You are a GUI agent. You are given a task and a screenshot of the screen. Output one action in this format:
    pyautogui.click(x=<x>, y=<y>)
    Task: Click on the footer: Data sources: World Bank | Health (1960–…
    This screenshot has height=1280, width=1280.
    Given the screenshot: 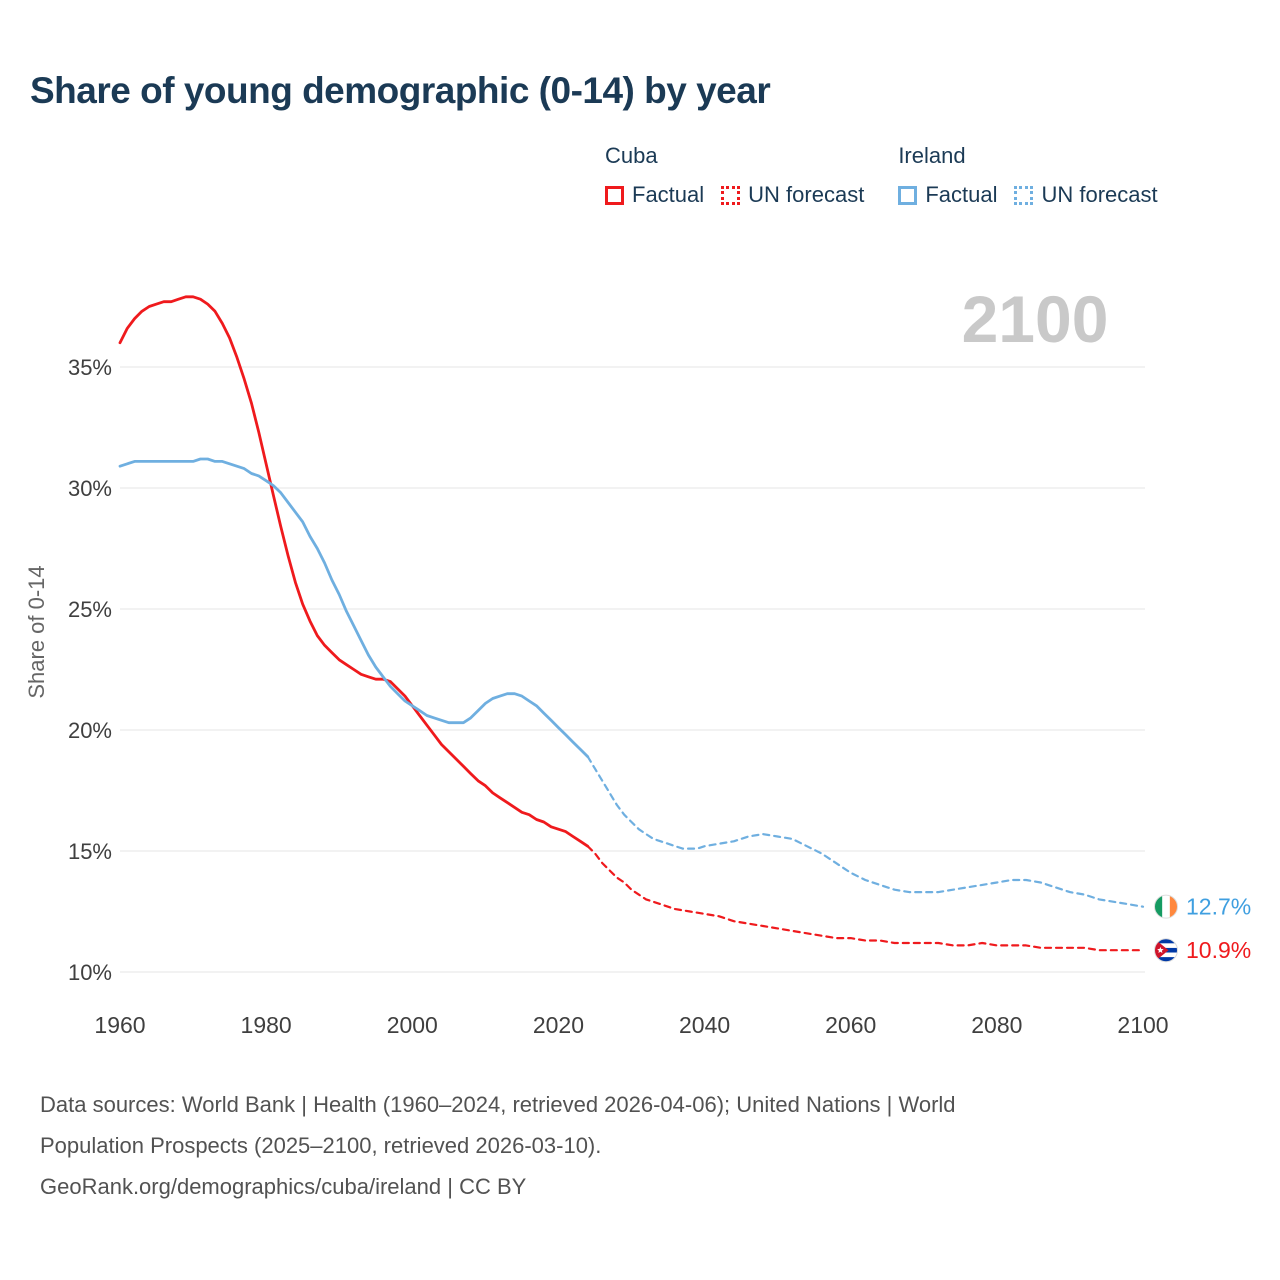 What is the action you would take?
    pyautogui.click(x=498, y=1145)
    